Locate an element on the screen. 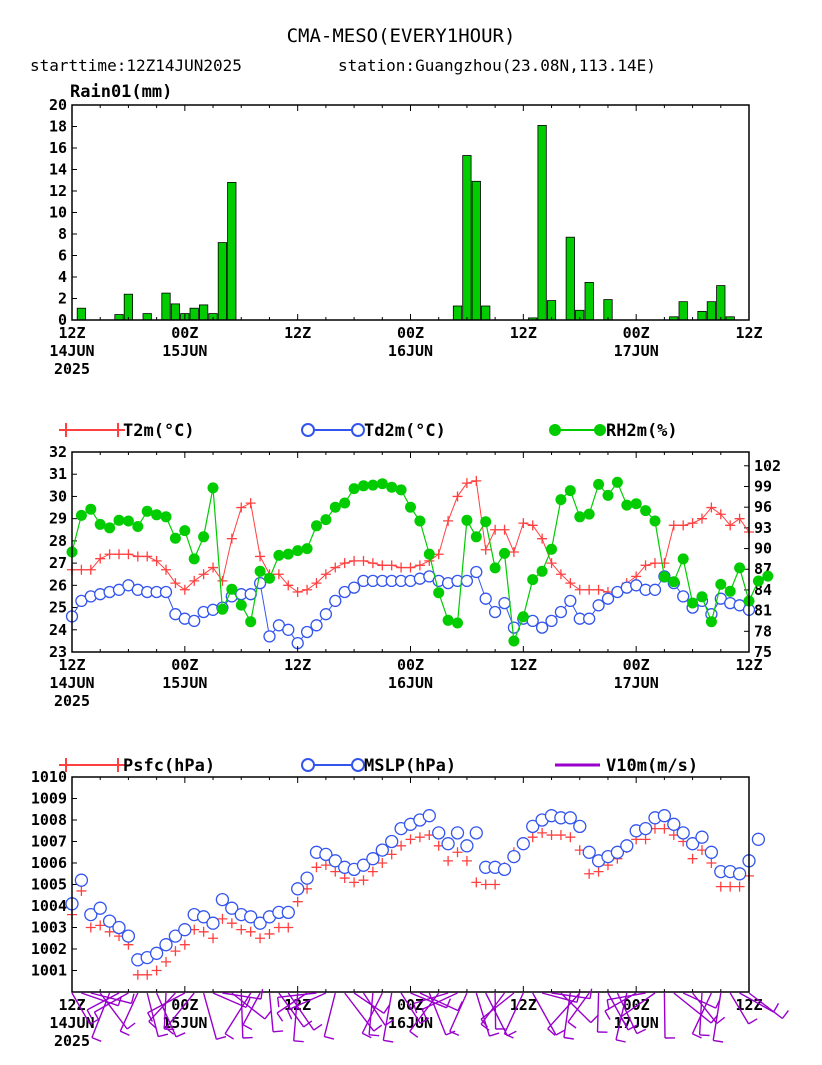 This screenshot has width=822, height=1065. temp-y-tick-label: 25 is located at coordinates (58, 608).